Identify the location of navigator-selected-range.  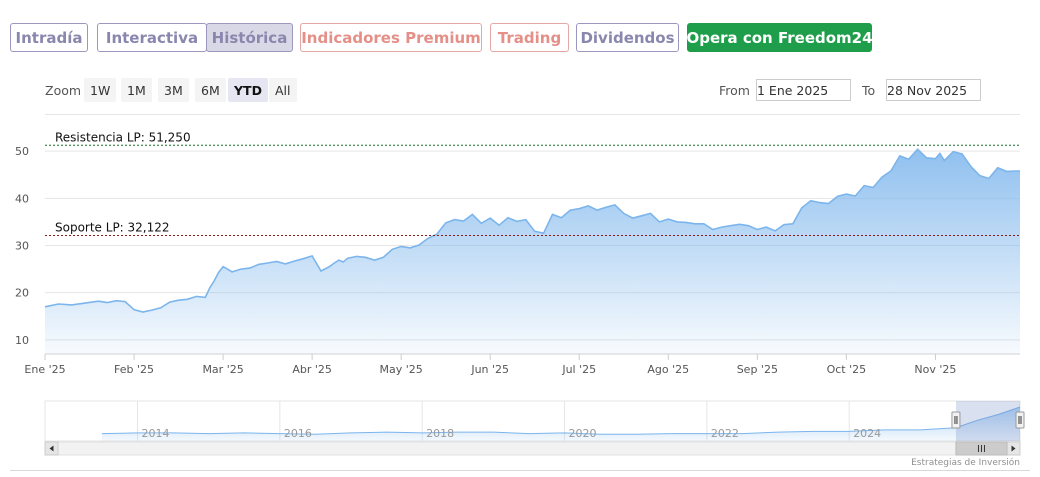
(987, 421).